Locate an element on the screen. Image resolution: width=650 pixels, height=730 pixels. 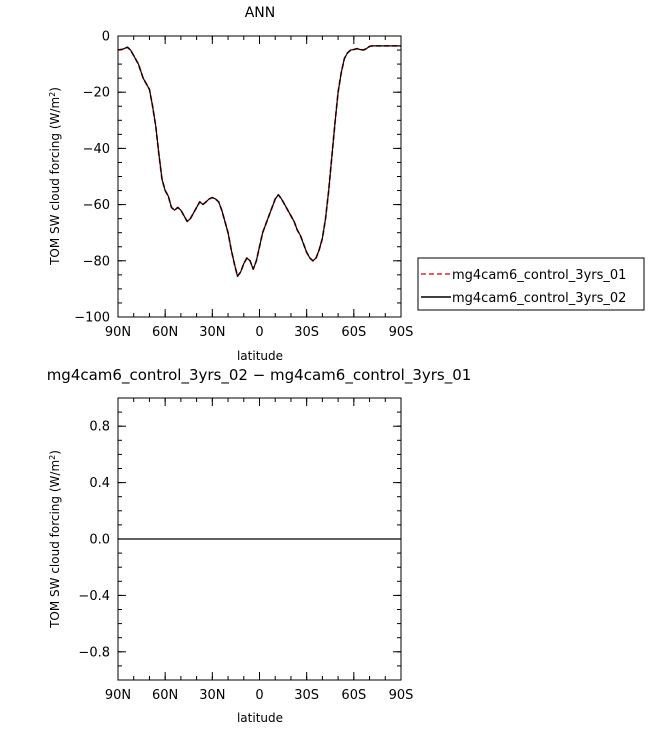
bottom-y-tick-label: 0.0 is located at coordinates (99, 540).